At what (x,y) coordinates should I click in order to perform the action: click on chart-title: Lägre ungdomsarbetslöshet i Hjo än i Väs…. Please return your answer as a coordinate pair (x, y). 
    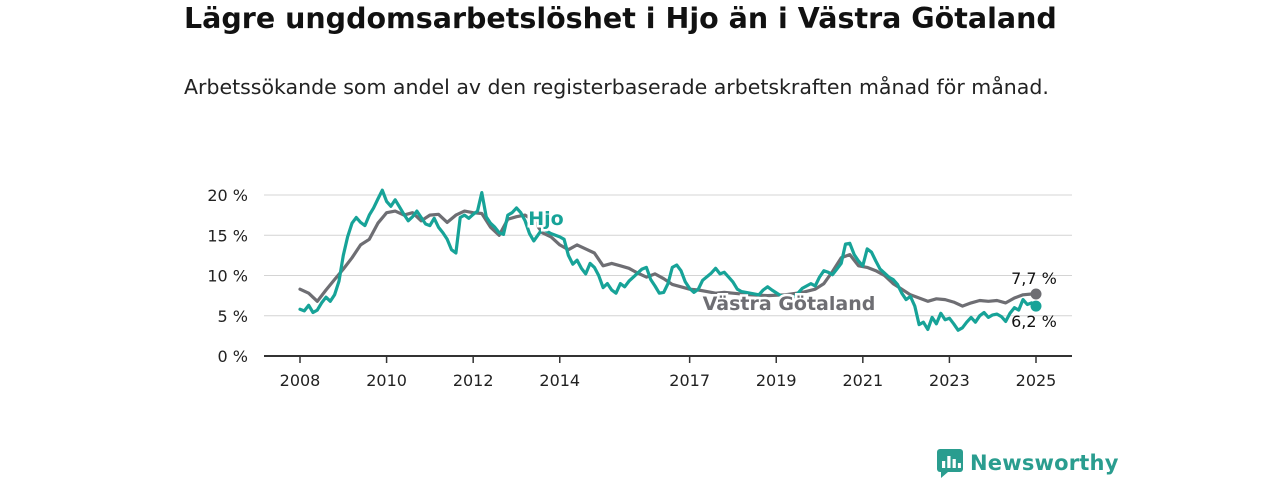
    Looking at the image, I should click on (620, 18).